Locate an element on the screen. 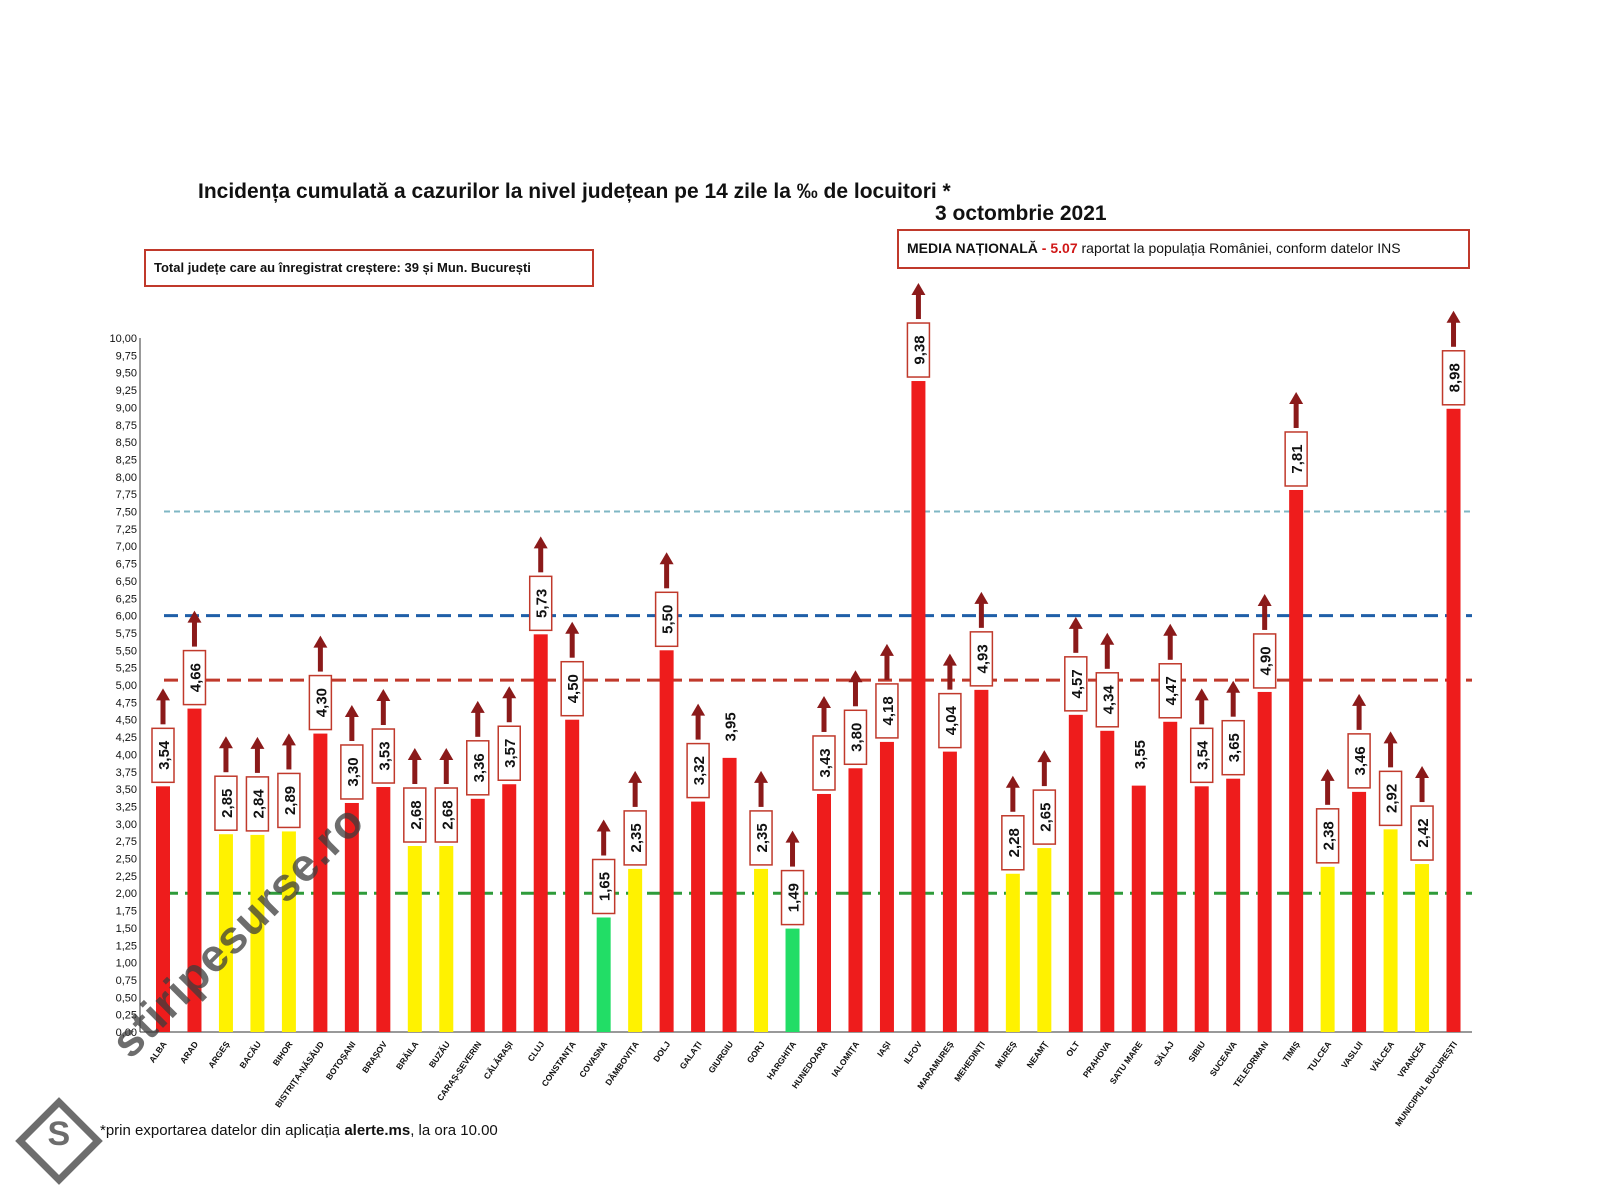 The image size is (1600, 1200). value-label: 4,90 is located at coordinates (1266, 660).